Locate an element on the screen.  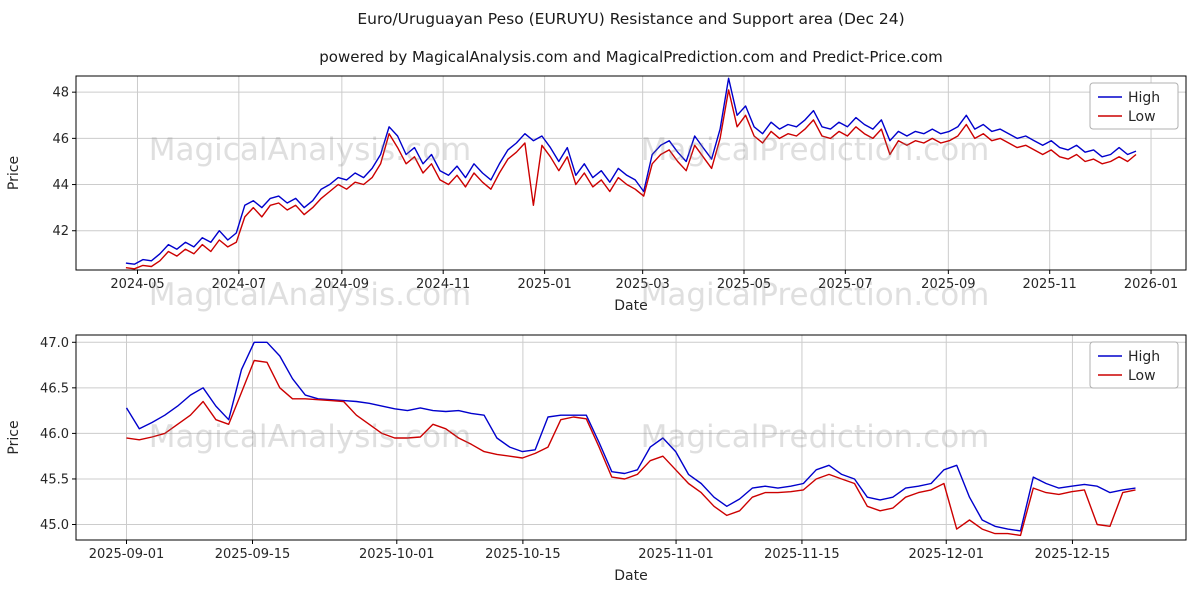
x-tick-label: 2024-05 is located at coordinates (137, 284).